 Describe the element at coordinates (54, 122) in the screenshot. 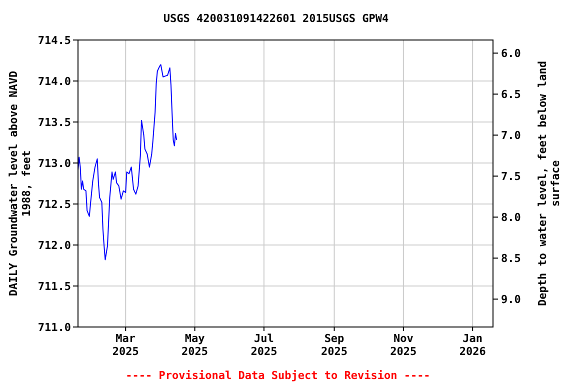

I see `y-tick-label: 713.5` at that location.